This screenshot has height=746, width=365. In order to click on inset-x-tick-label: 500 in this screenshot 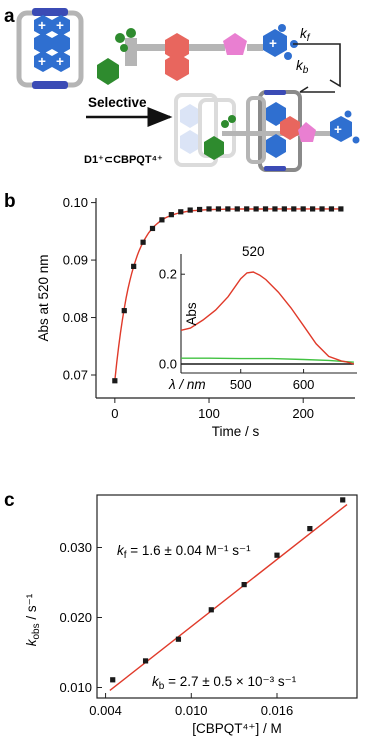, I will do `click(241, 384)`.